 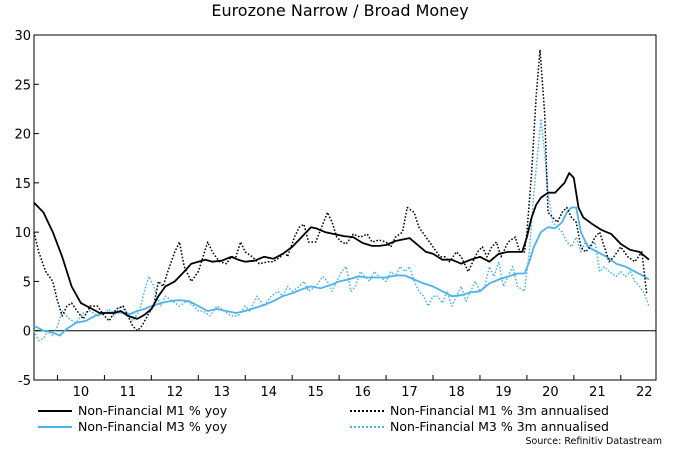 What do you see at coordinates (362, 392) in the screenshot?
I see `x-tick-label: 16` at bounding box center [362, 392].